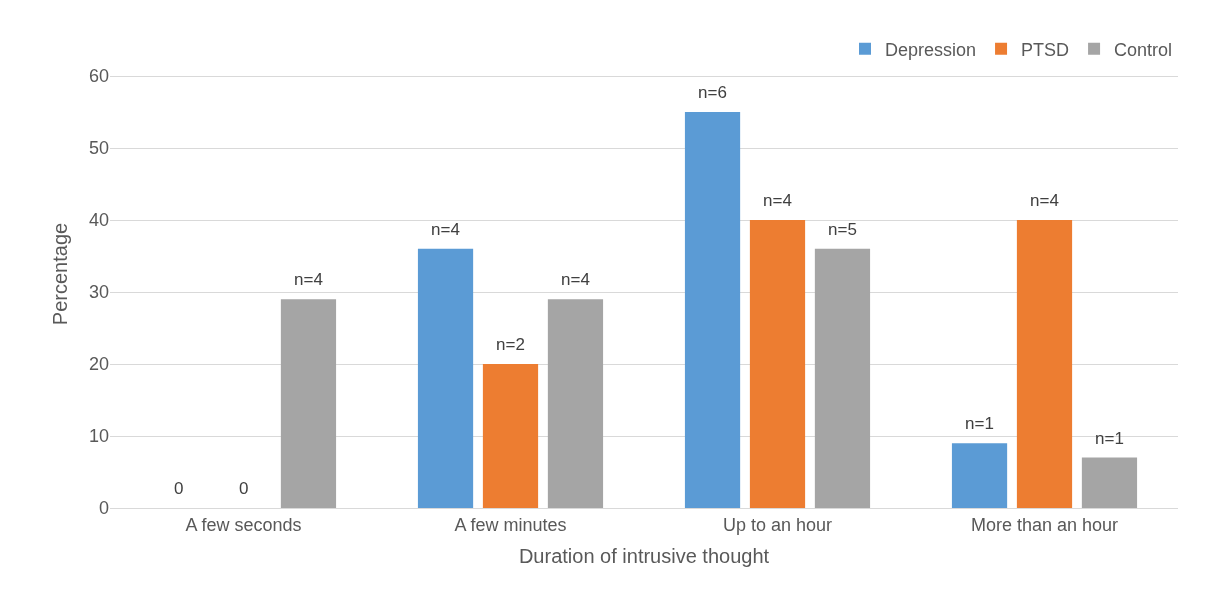  Describe the element at coordinates (98, 148) in the screenshot. I see `y-tick-label: 50` at that location.